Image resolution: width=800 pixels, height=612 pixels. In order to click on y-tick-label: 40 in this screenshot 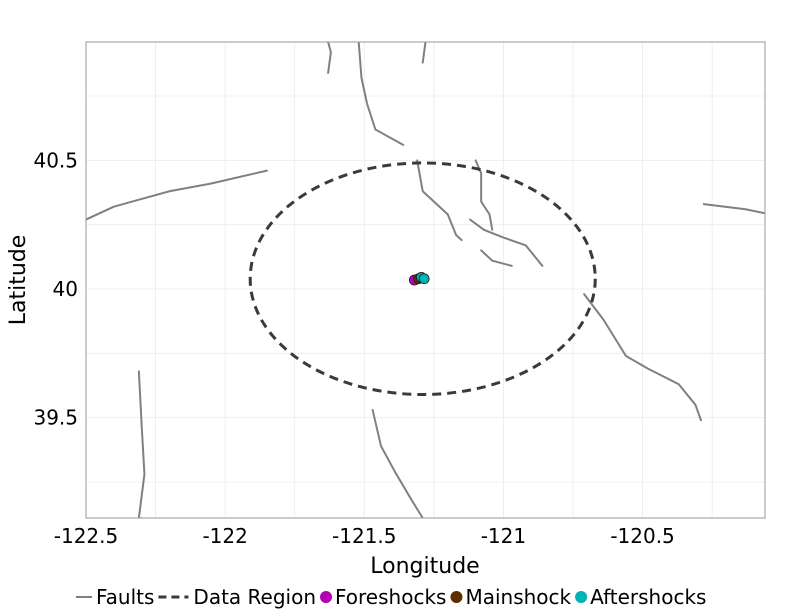, I will do `click(65, 289)`.